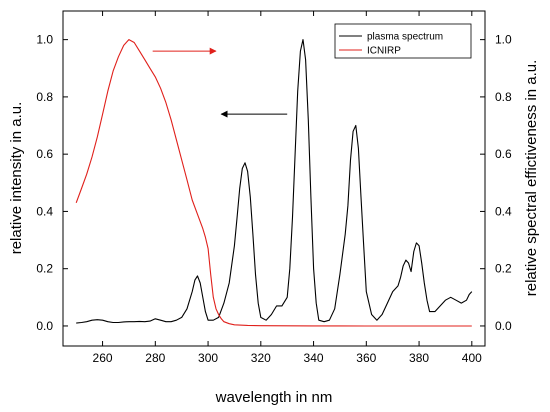 This screenshot has width=550, height=412. What do you see at coordinates (503, 326) in the screenshot?
I see `right-y-tick-label: 0.0` at bounding box center [503, 326].